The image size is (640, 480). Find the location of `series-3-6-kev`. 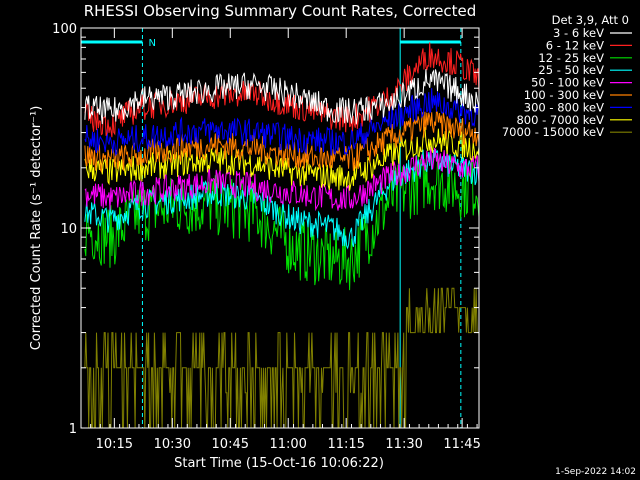

series-3-6-kev is located at coordinates (282, 97).